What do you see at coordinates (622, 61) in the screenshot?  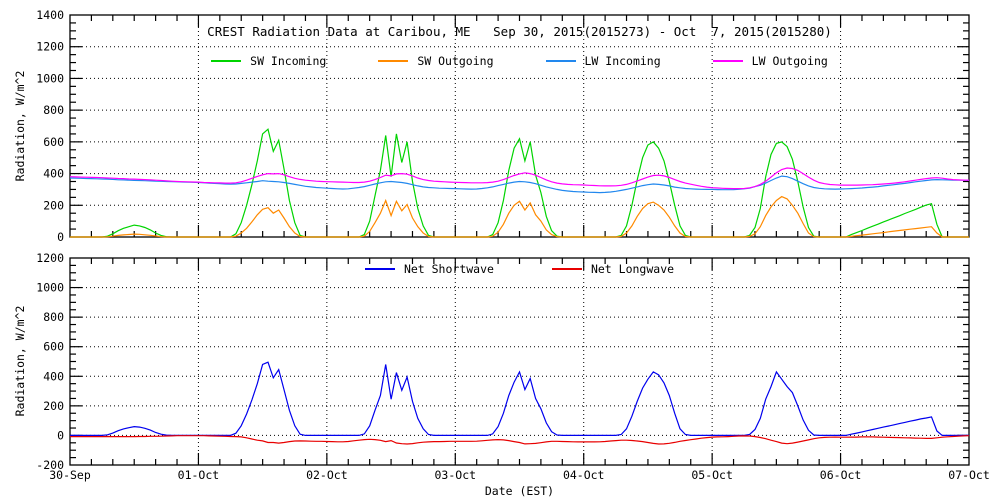 I see `legend-label-lw-incoming: LW Incoming` at bounding box center [622, 61].